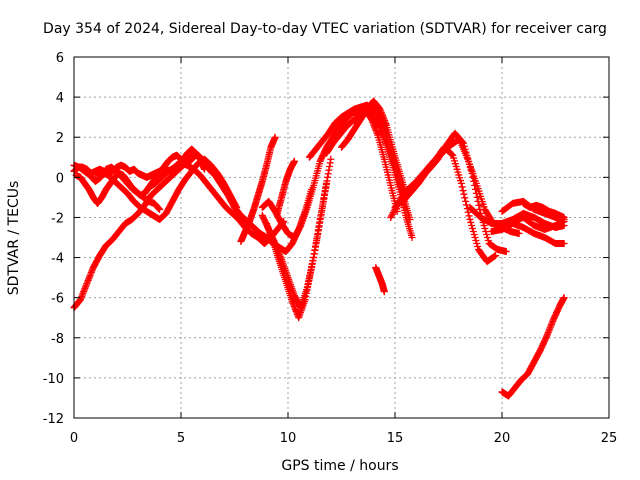  Describe the element at coordinates (60, 138) in the screenshot. I see `y-tick-label: 2` at that location.